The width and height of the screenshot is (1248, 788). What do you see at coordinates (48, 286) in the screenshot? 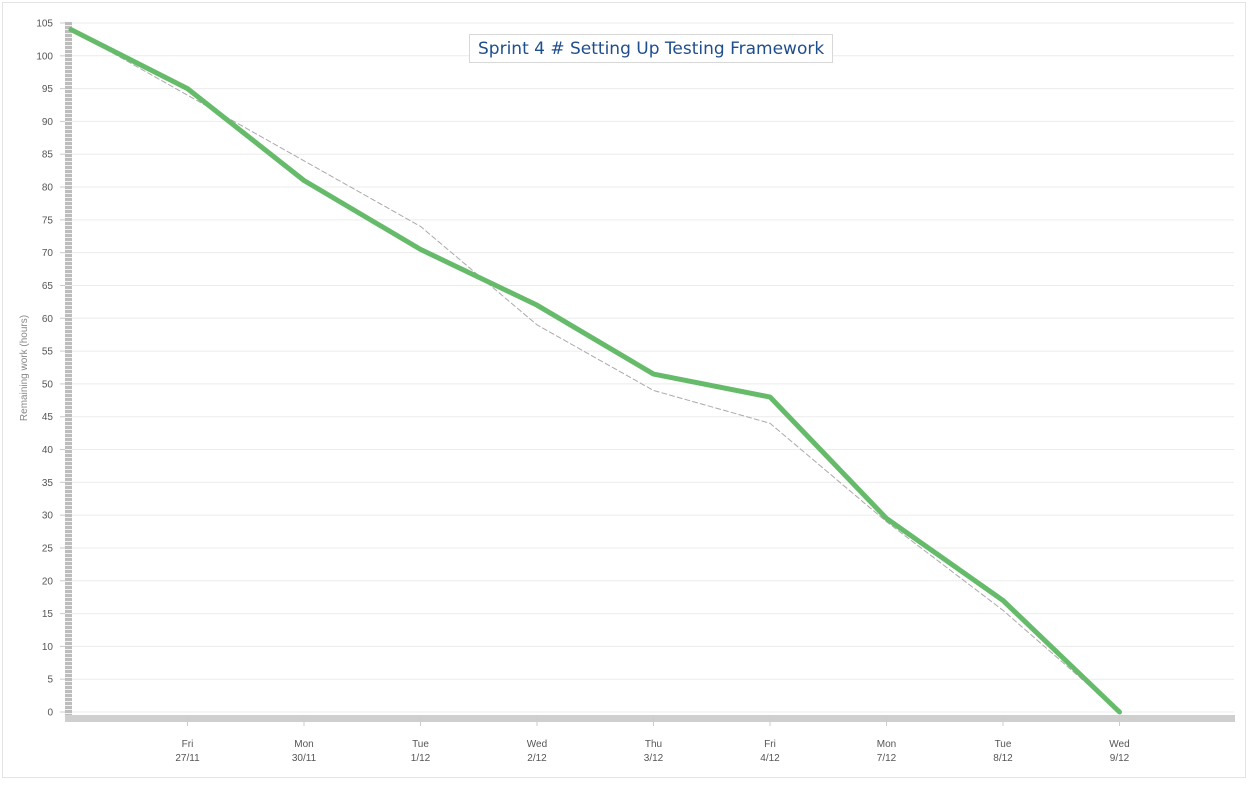
I see `y-tick-label: 65` at bounding box center [48, 286].